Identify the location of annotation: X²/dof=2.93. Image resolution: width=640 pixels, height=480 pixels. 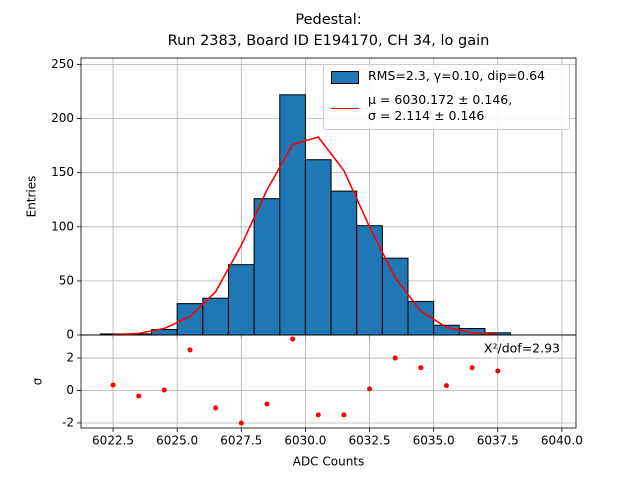
(522, 348).